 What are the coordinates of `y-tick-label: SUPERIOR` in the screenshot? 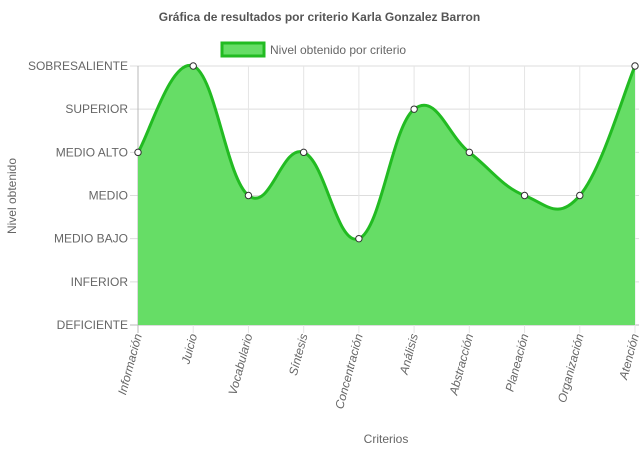 It's located at (96, 109).